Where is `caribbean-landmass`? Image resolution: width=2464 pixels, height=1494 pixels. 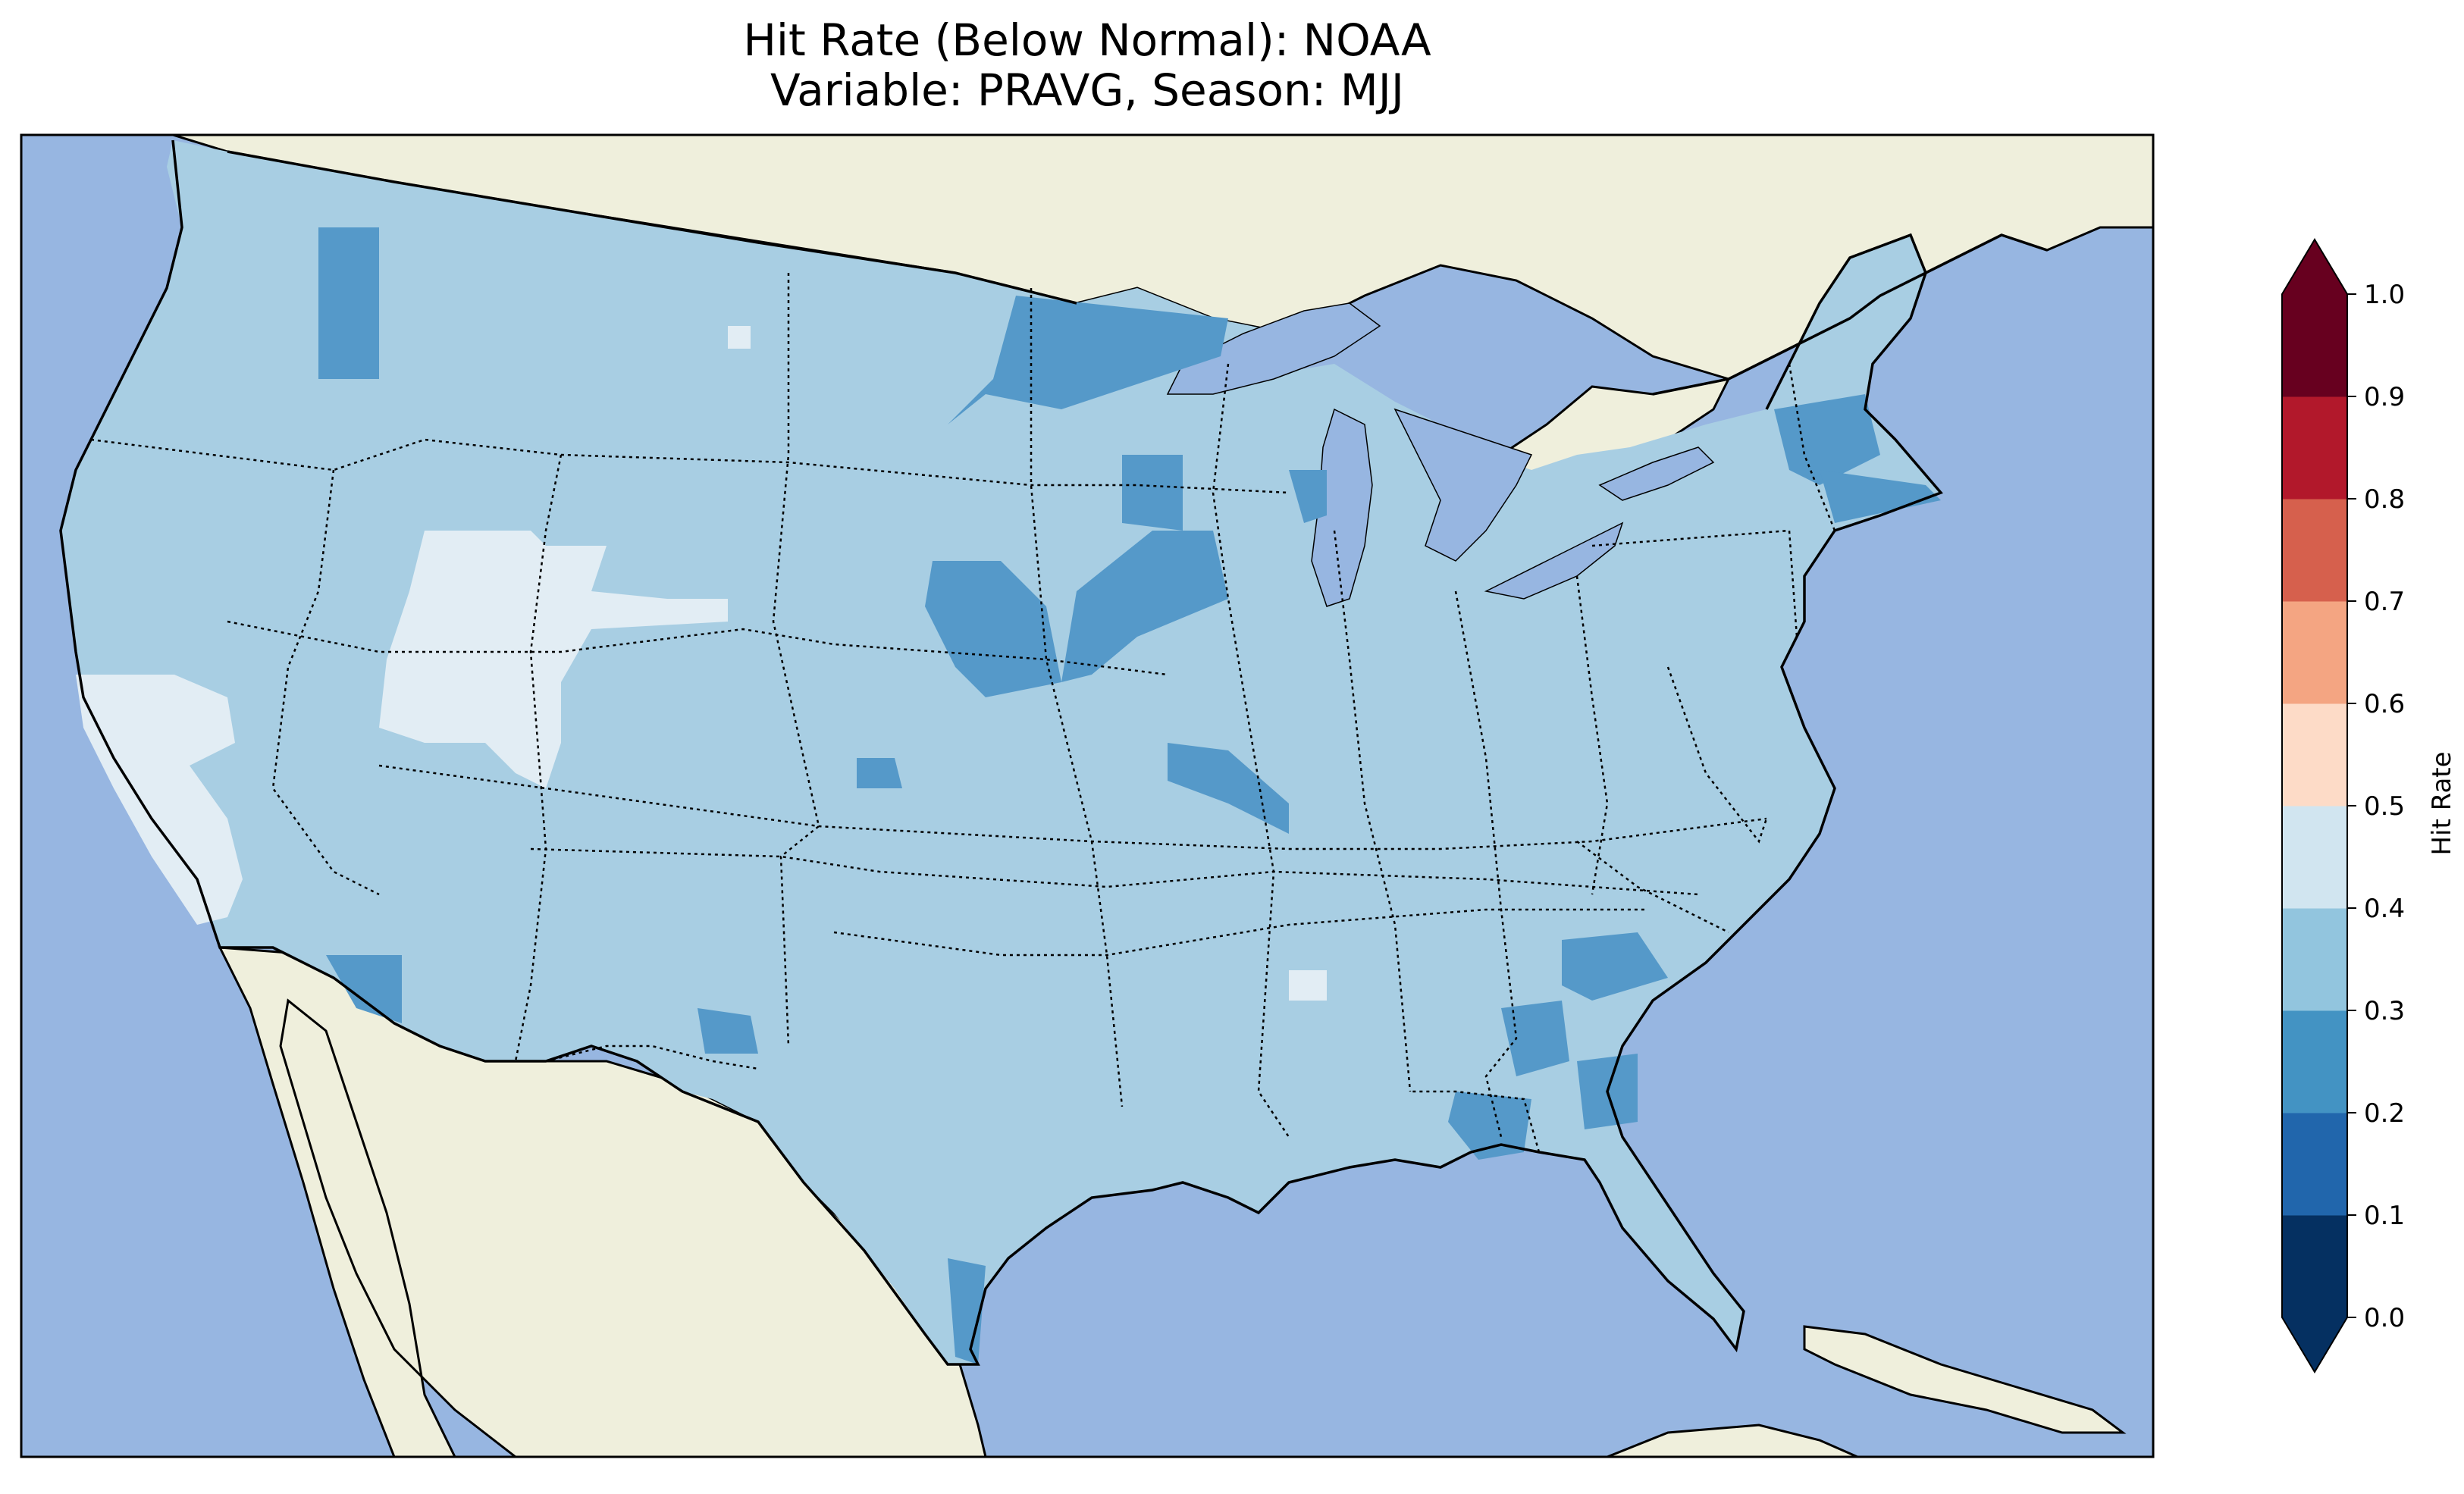 caribbean-landmass is located at coordinates (1732, 1440).